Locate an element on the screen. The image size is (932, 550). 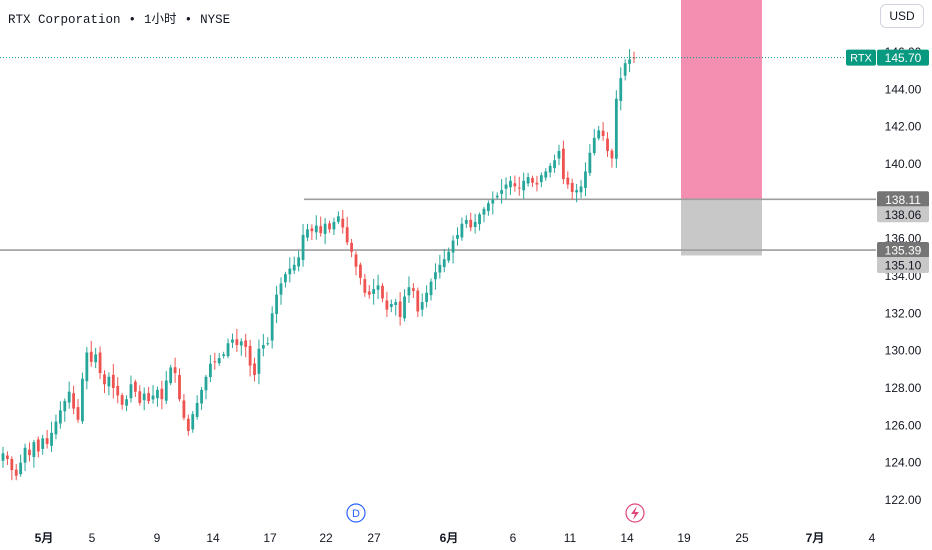
lightning-icon is located at coordinates (635, 513).